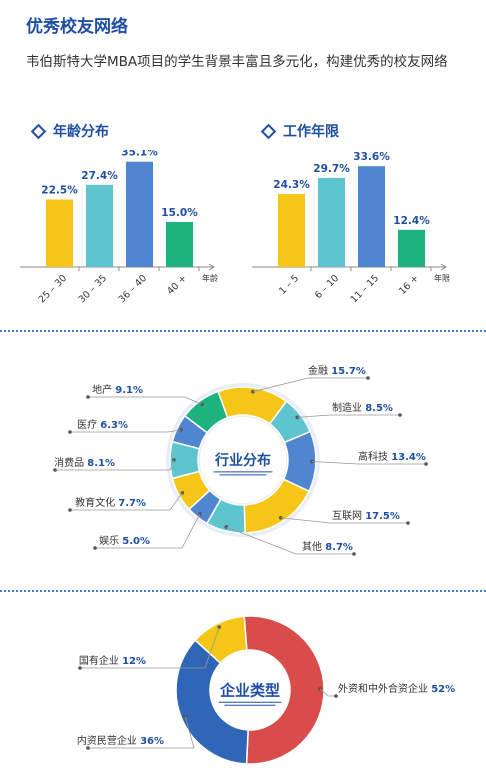 This screenshot has height=775, width=486. What do you see at coordinates (442, 278) in the screenshot?
I see `work-x-axis-title: 年限` at bounding box center [442, 278].